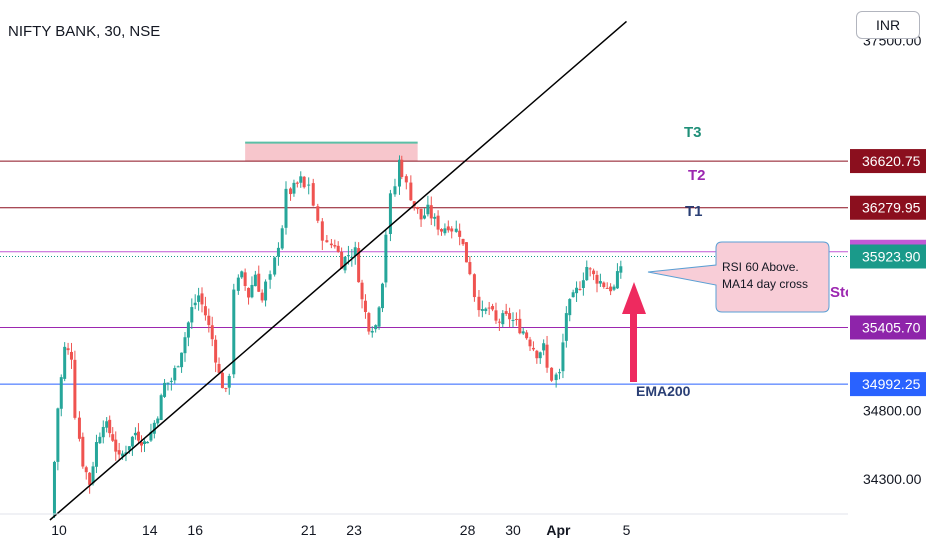  I want to click on currency-button: INR, so click(888, 25).